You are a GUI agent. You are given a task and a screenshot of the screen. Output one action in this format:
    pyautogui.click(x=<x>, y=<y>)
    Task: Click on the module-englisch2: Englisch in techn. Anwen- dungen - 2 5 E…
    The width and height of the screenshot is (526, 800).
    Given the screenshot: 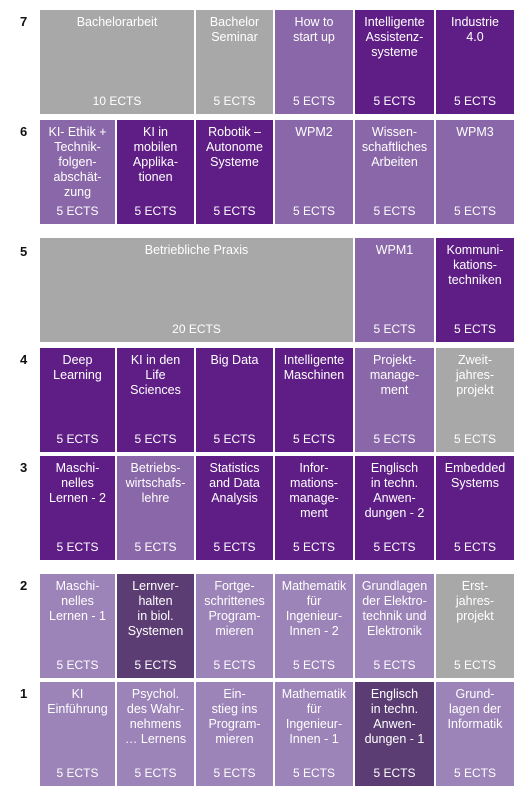 What is the action you would take?
    pyautogui.click(x=394, y=508)
    